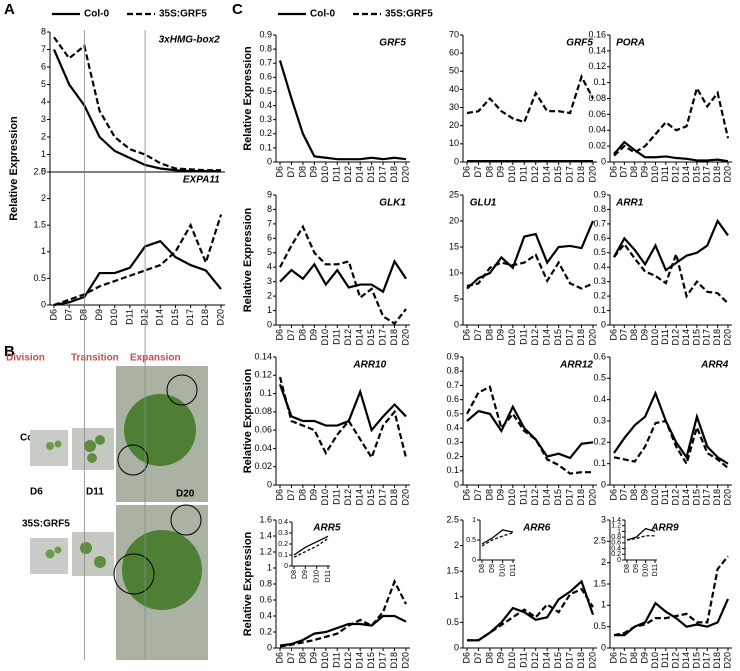 Image resolution: width=740 pixels, height=671 pixels. I want to click on y-tick-label: 0.2, so click(265, 133).